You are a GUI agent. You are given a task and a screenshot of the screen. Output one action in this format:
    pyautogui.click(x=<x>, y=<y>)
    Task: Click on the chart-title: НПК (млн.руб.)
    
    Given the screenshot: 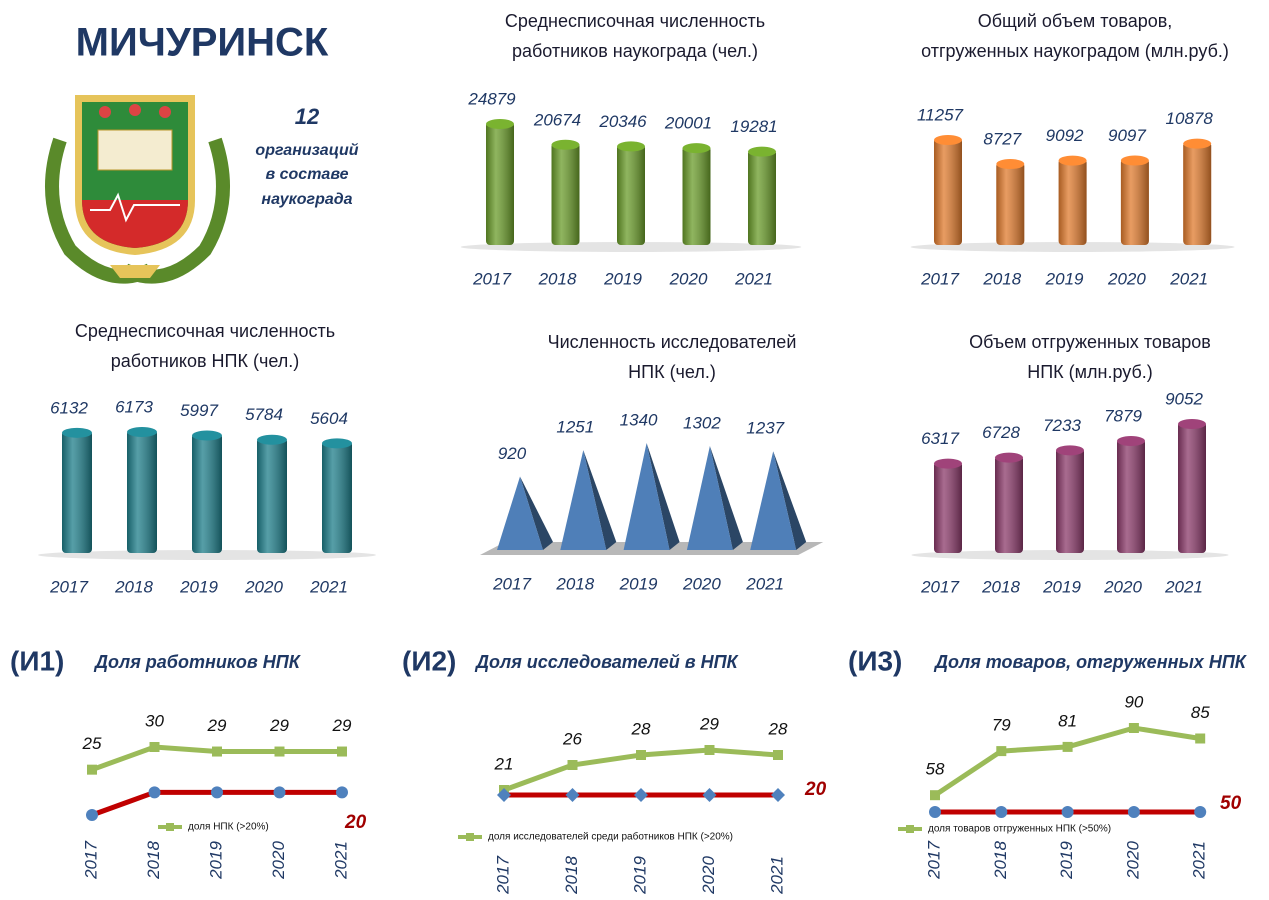 What is the action you would take?
    pyautogui.click(x=1090, y=372)
    